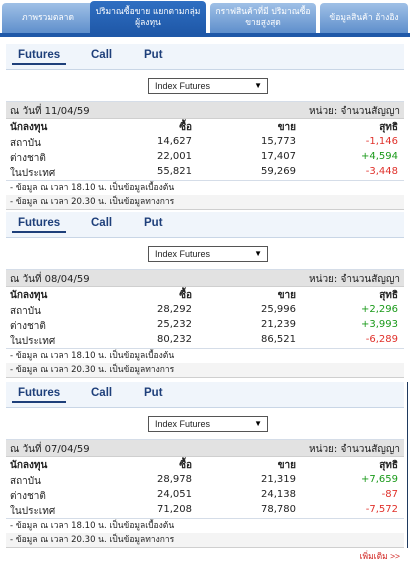  I want to click on row-sell: 15,773, so click(278, 141).